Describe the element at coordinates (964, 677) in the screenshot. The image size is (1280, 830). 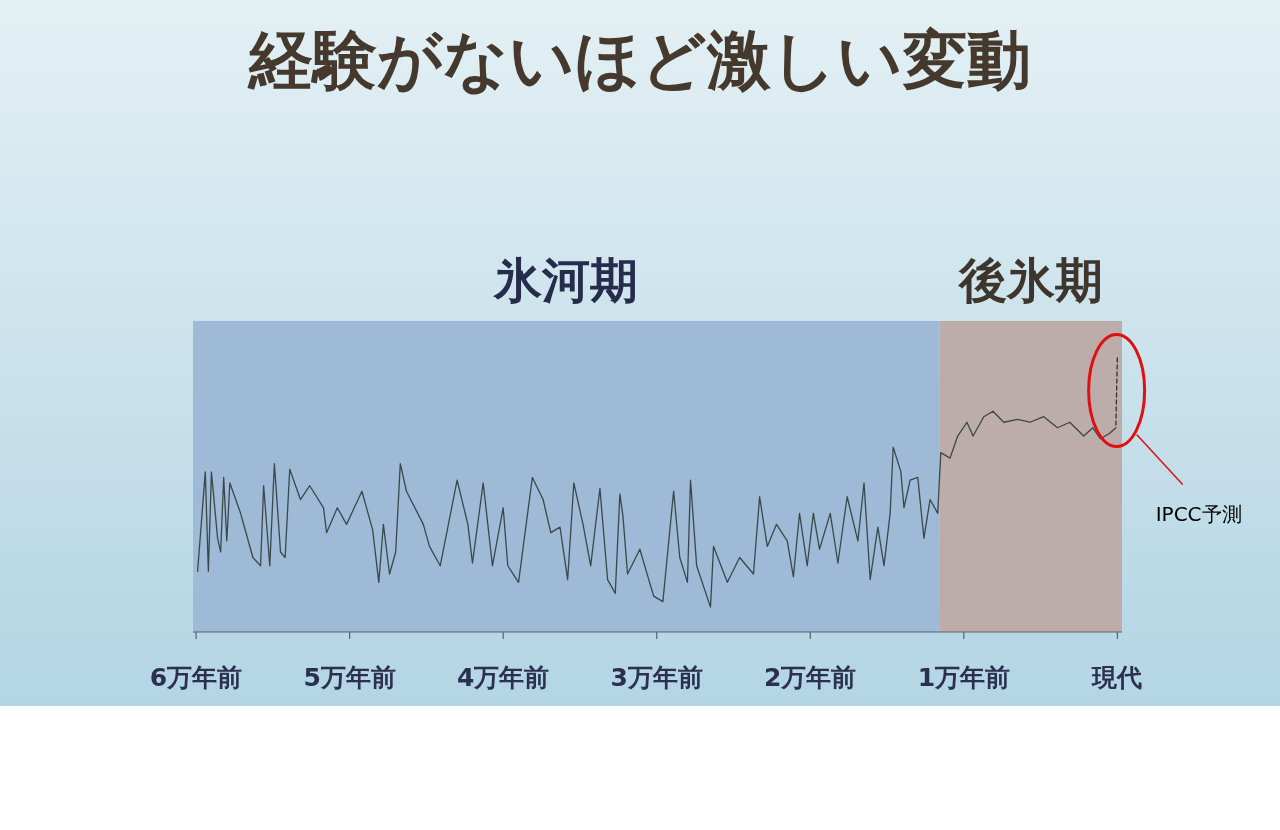
I see `x-tick-label: 1万年前` at that location.